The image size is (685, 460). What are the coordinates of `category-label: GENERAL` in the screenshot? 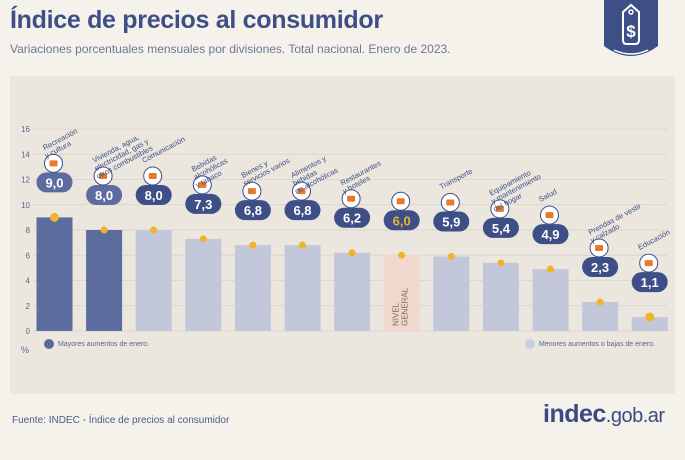 It's located at (405, 306).